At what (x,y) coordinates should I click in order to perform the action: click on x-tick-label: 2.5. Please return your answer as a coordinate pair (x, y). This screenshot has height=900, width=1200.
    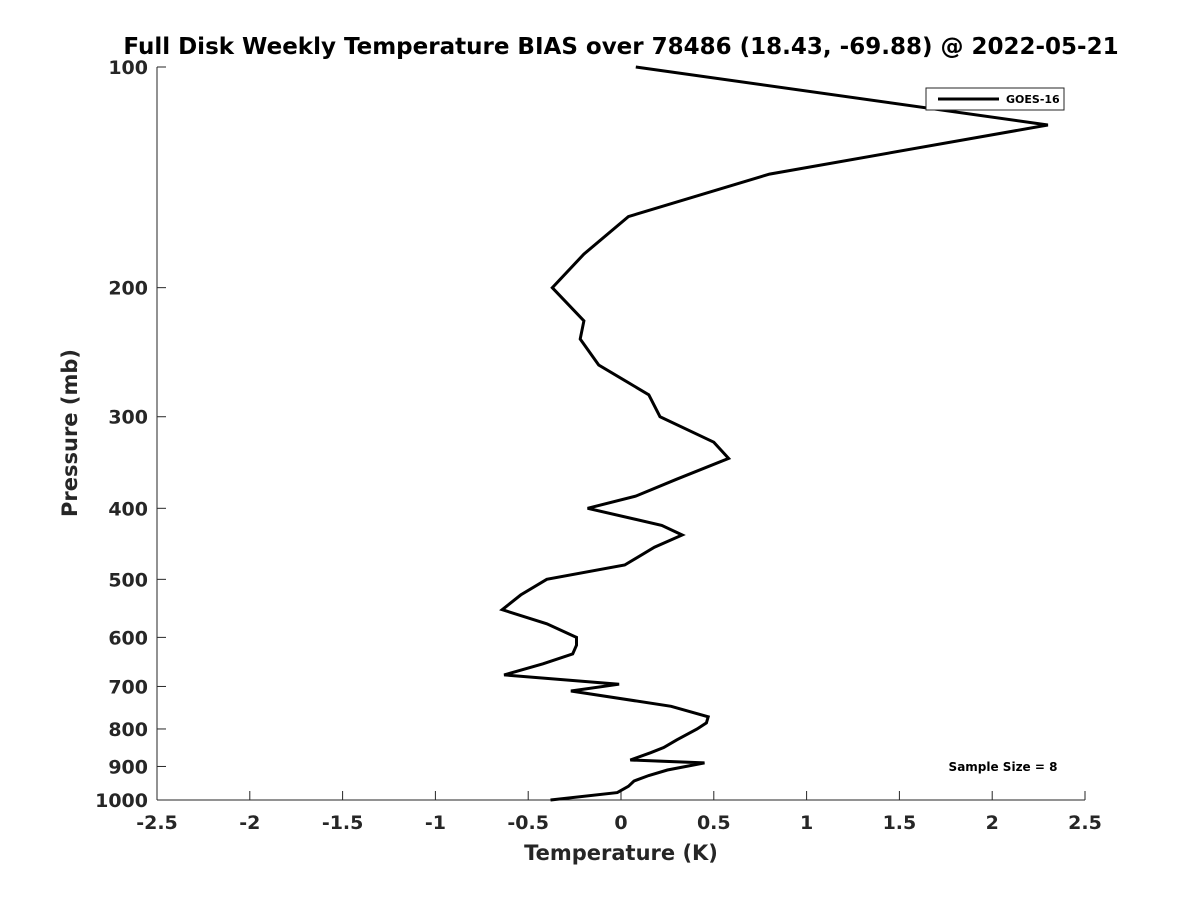
    Looking at the image, I should click on (1085, 823).